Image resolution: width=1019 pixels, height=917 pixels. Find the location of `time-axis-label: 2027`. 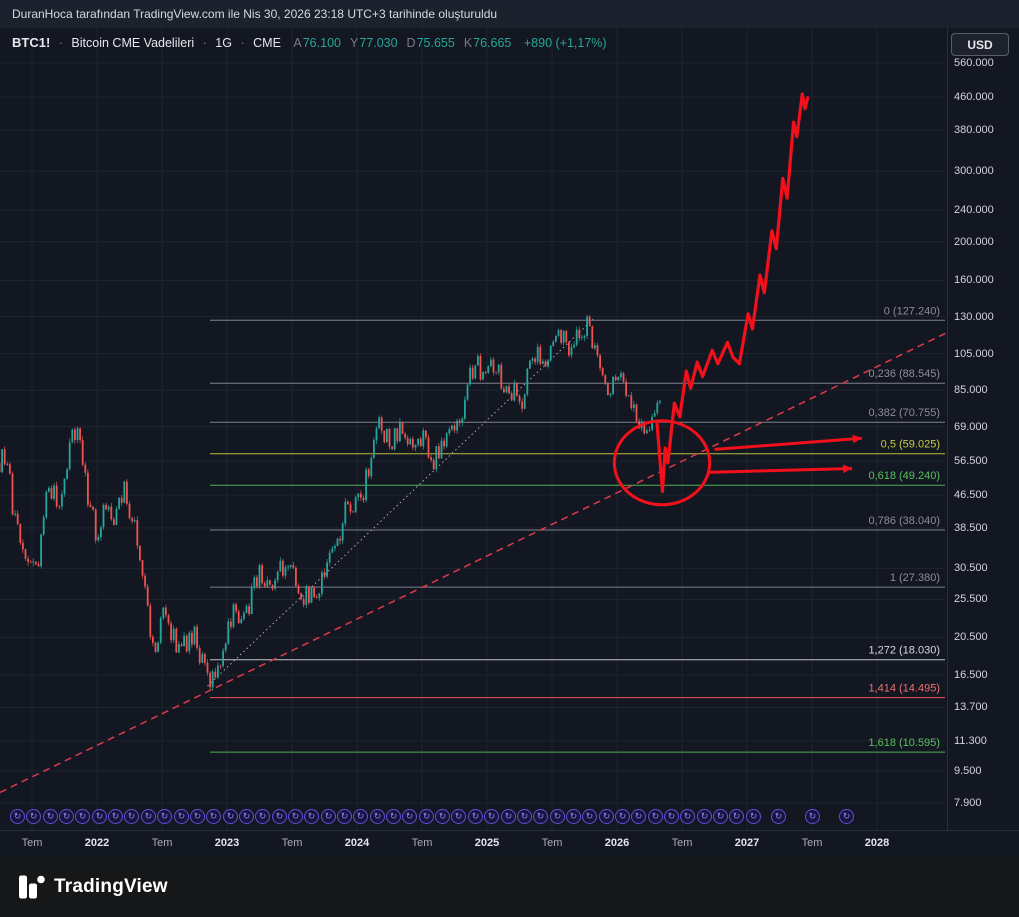

time-axis-label: 2027 is located at coordinates (747, 843).